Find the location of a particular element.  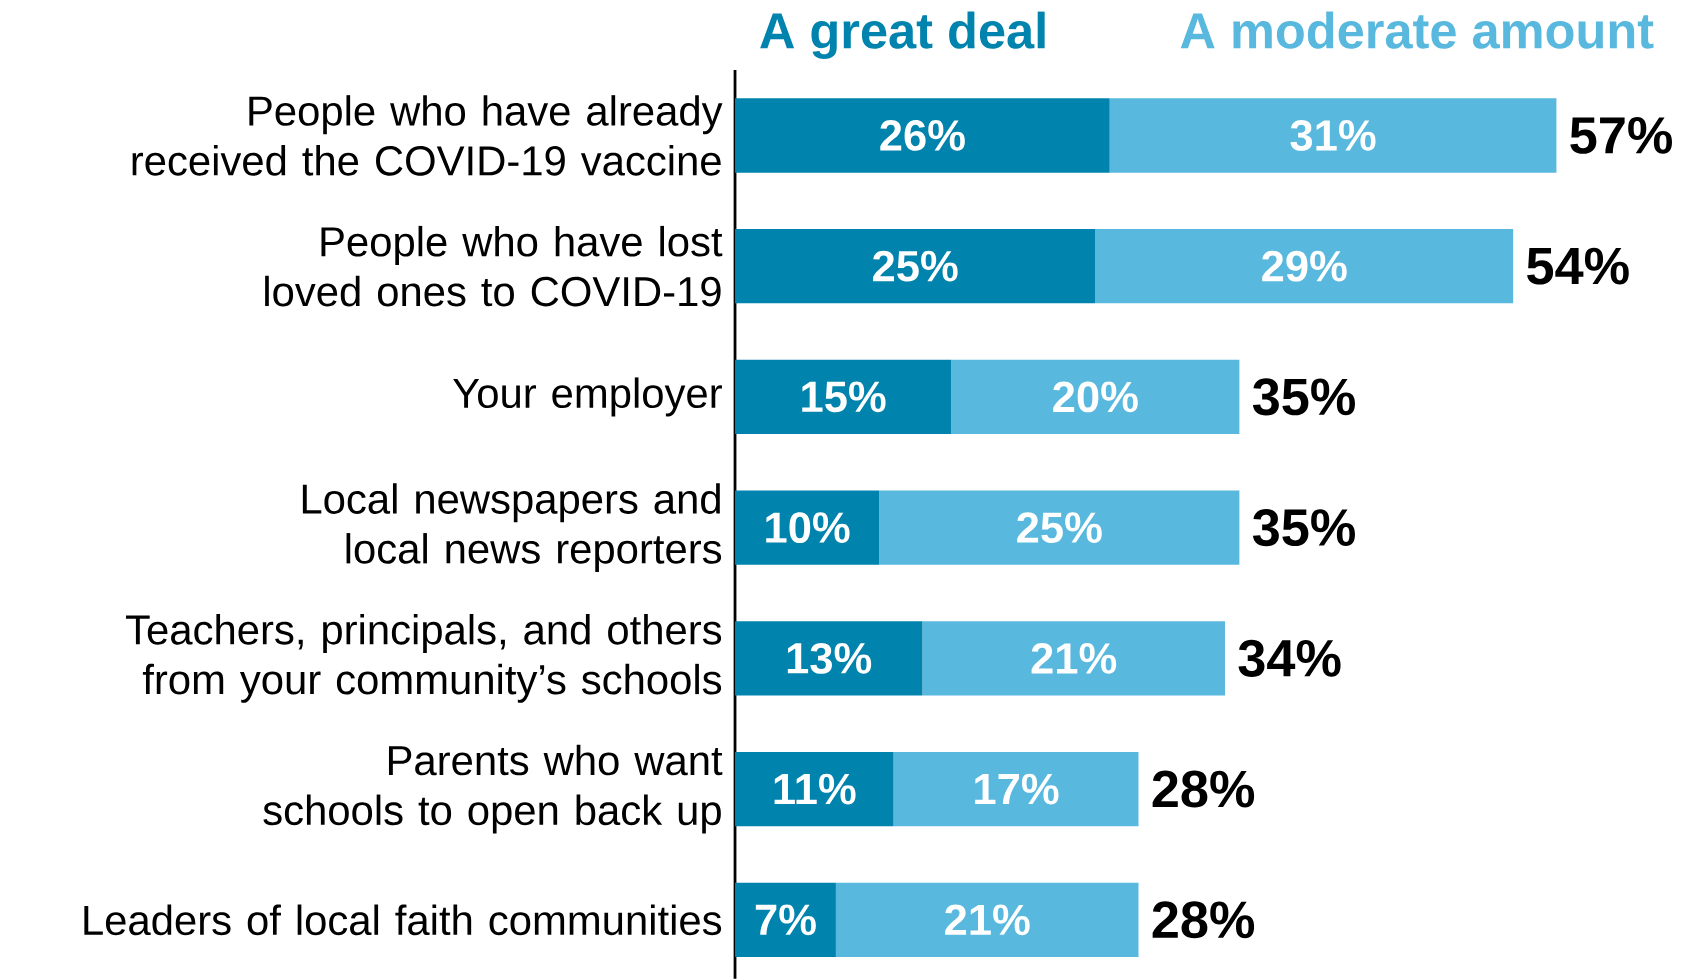

series-label: A moderate amount is located at coordinates (1417, 30).